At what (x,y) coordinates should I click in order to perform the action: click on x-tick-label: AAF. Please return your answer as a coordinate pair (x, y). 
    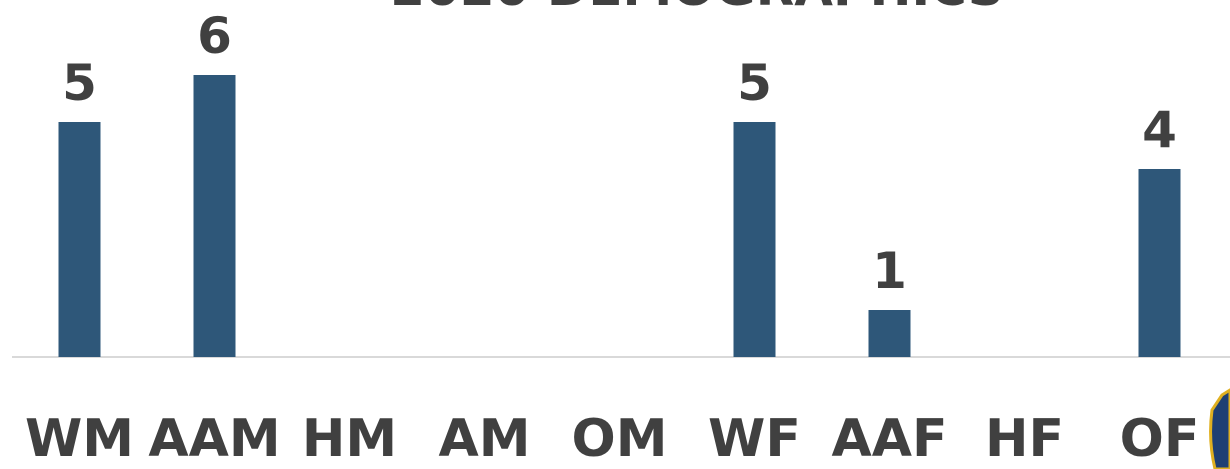
    Looking at the image, I should click on (889, 439).